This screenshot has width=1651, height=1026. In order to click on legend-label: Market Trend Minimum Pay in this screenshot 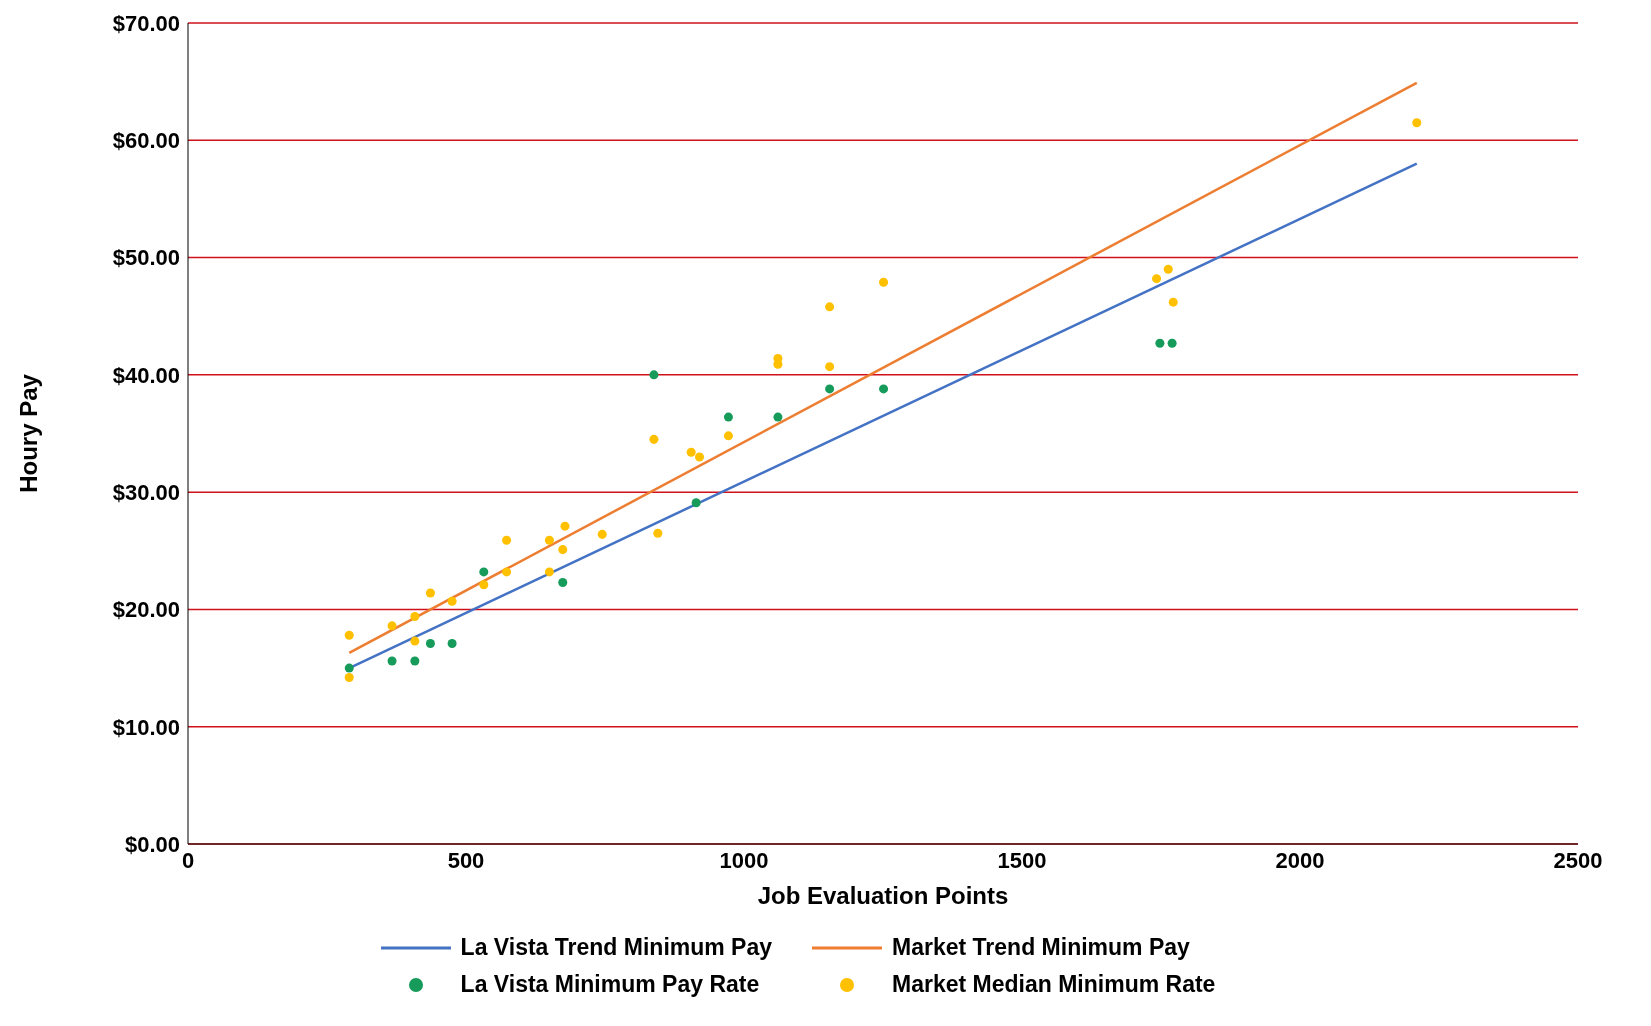, I will do `click(1041, 947)`.